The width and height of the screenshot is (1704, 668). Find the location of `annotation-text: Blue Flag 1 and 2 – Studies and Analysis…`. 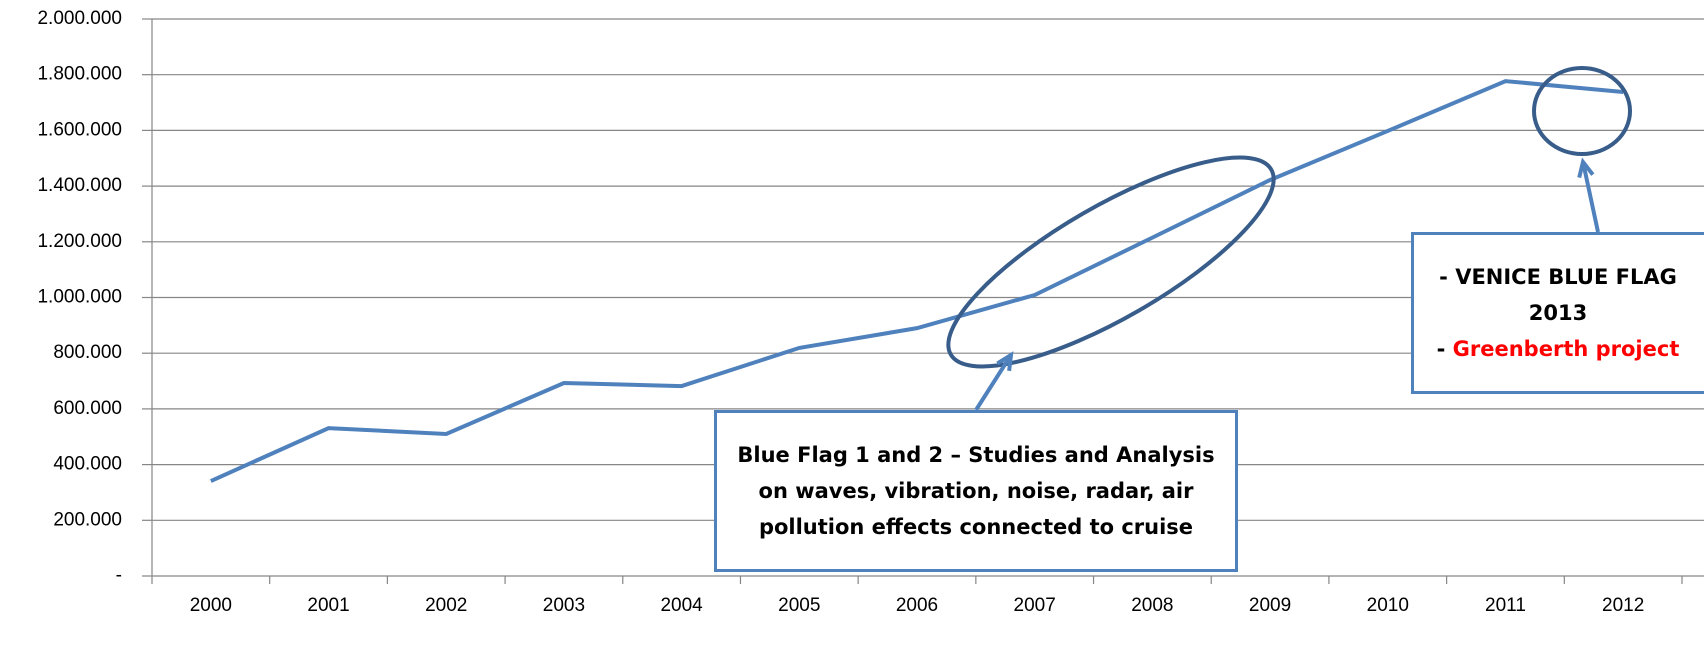

annotation-text: Blue Flag 1 and 2 – Studies and Analysis… is located at coordinates (976, 491).